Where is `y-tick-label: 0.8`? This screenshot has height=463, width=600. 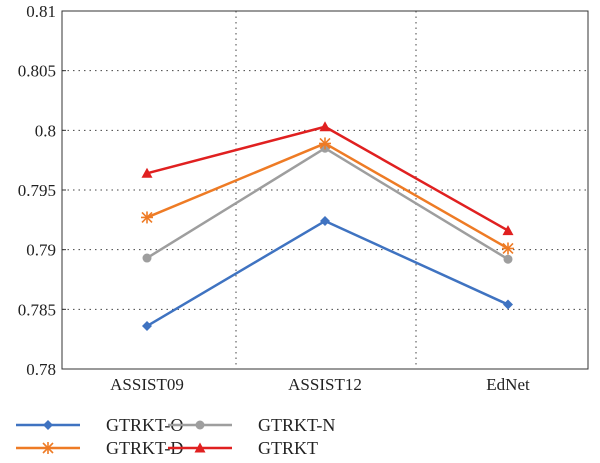
y-tick-label: 0.8 is located at coordinates (45, 130).